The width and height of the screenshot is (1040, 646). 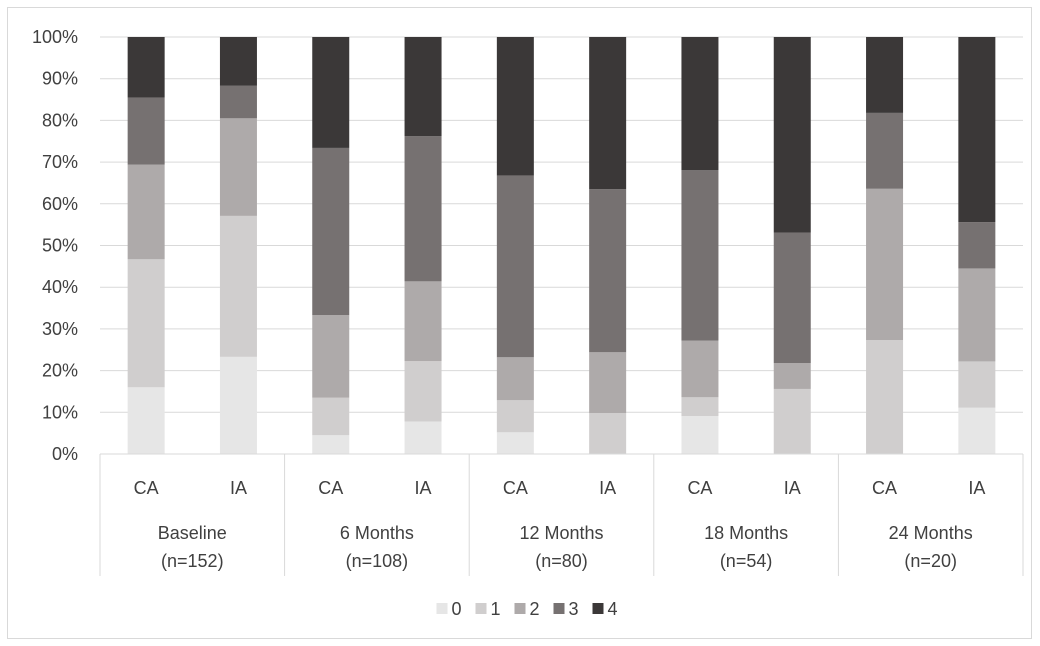 I want to click on y-axis-tick-labels: 0% 10% 20% 30% 40% 50% 60% 70% 80% 90% 100%, so click(x=55, y=245).